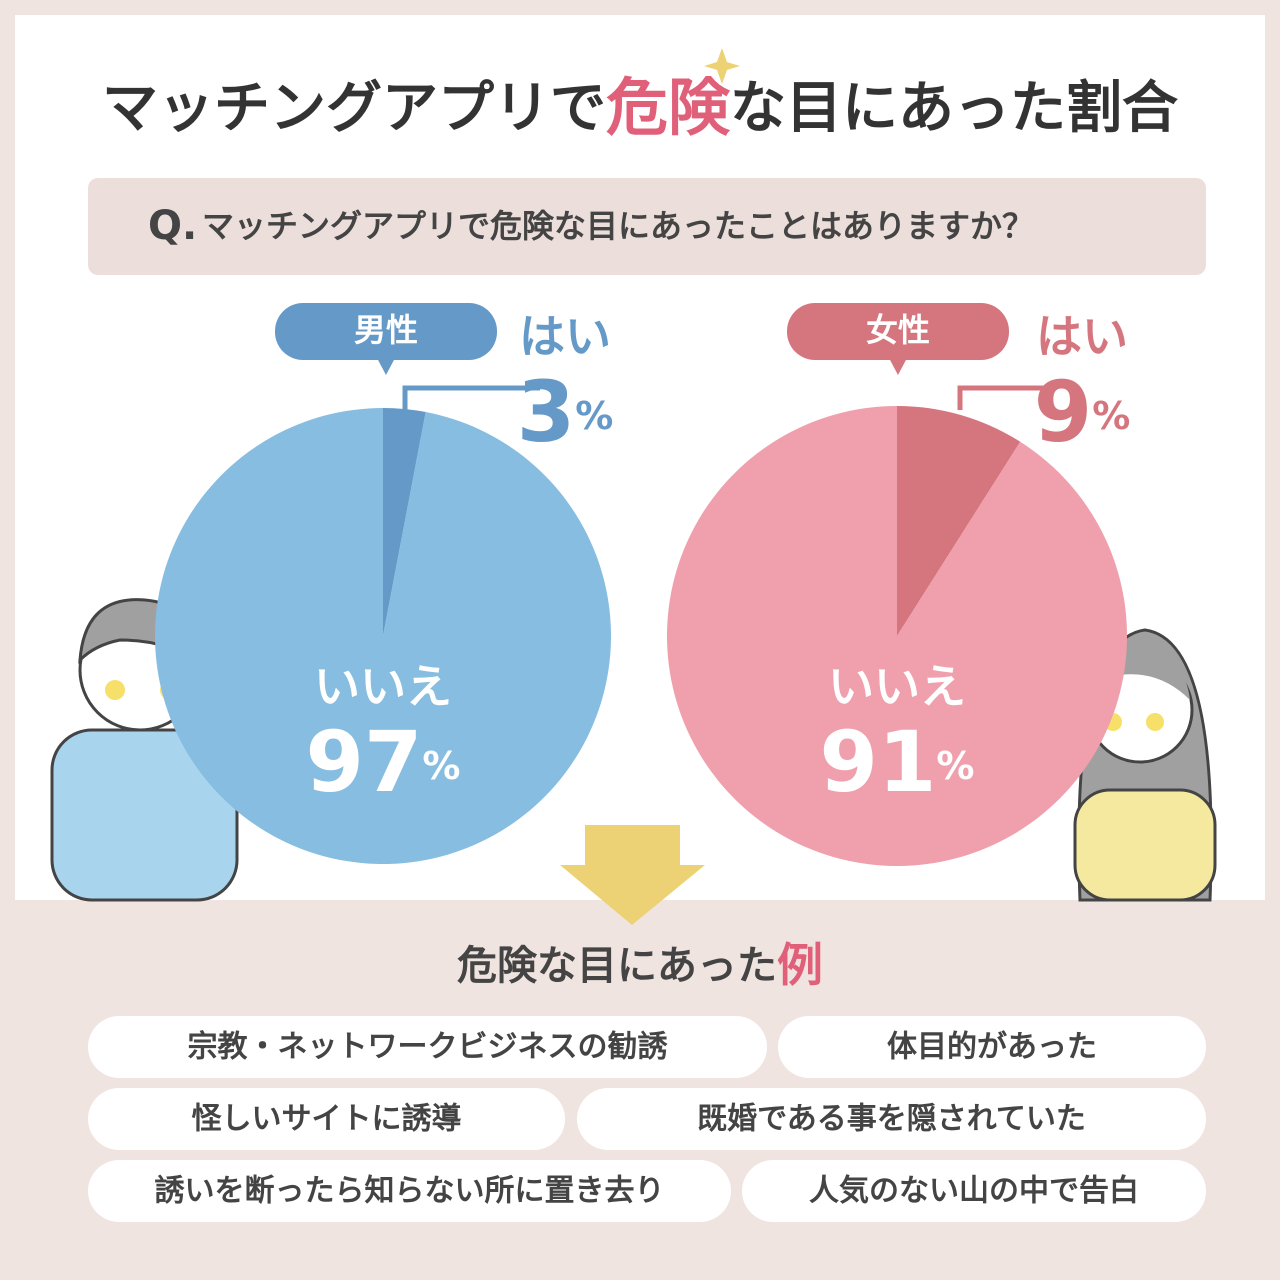 This screenshot has width=1280, height=1280. I want to click on question-box, so click(647, 226).